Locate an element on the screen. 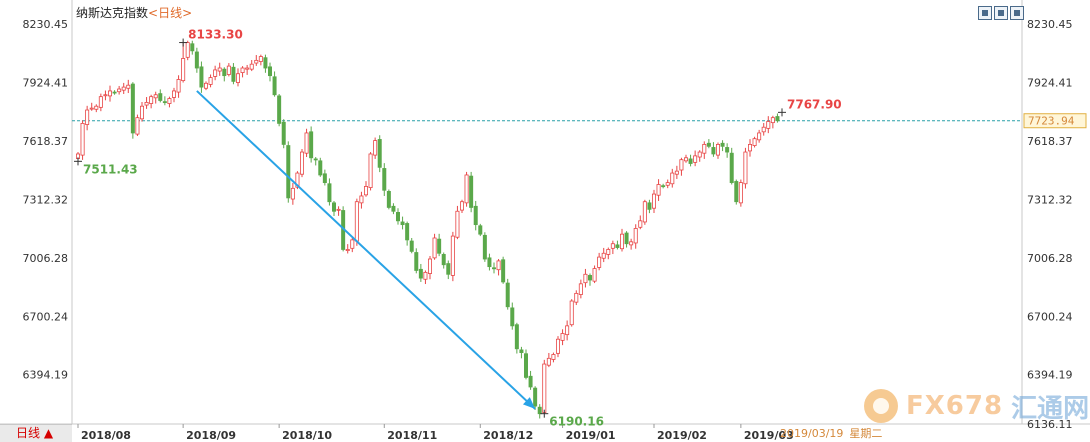 The image size is (1090, 442). status-weekday: 星期二 is located at coordinates (866, 433).